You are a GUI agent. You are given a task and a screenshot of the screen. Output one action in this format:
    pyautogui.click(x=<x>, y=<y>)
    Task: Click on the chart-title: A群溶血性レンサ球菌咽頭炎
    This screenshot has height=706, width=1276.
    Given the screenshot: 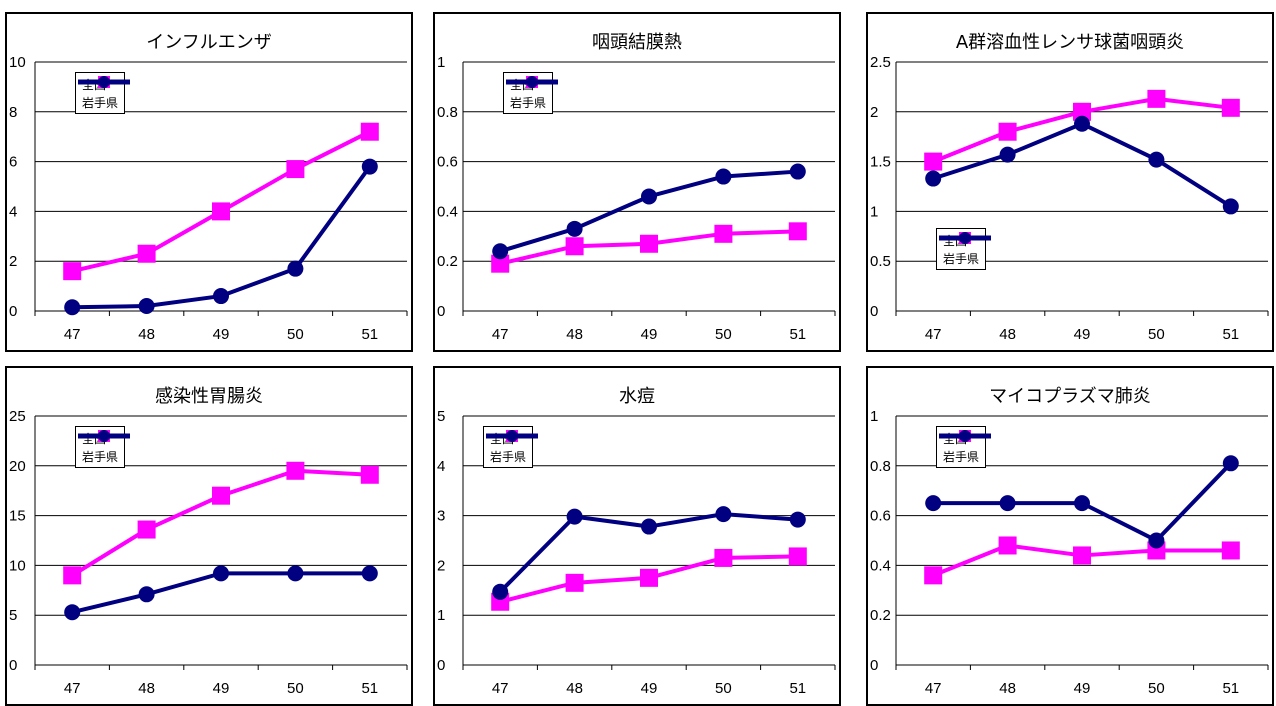 What is the action you would take?
    pyautogui.click(x=1070, y=42)
    